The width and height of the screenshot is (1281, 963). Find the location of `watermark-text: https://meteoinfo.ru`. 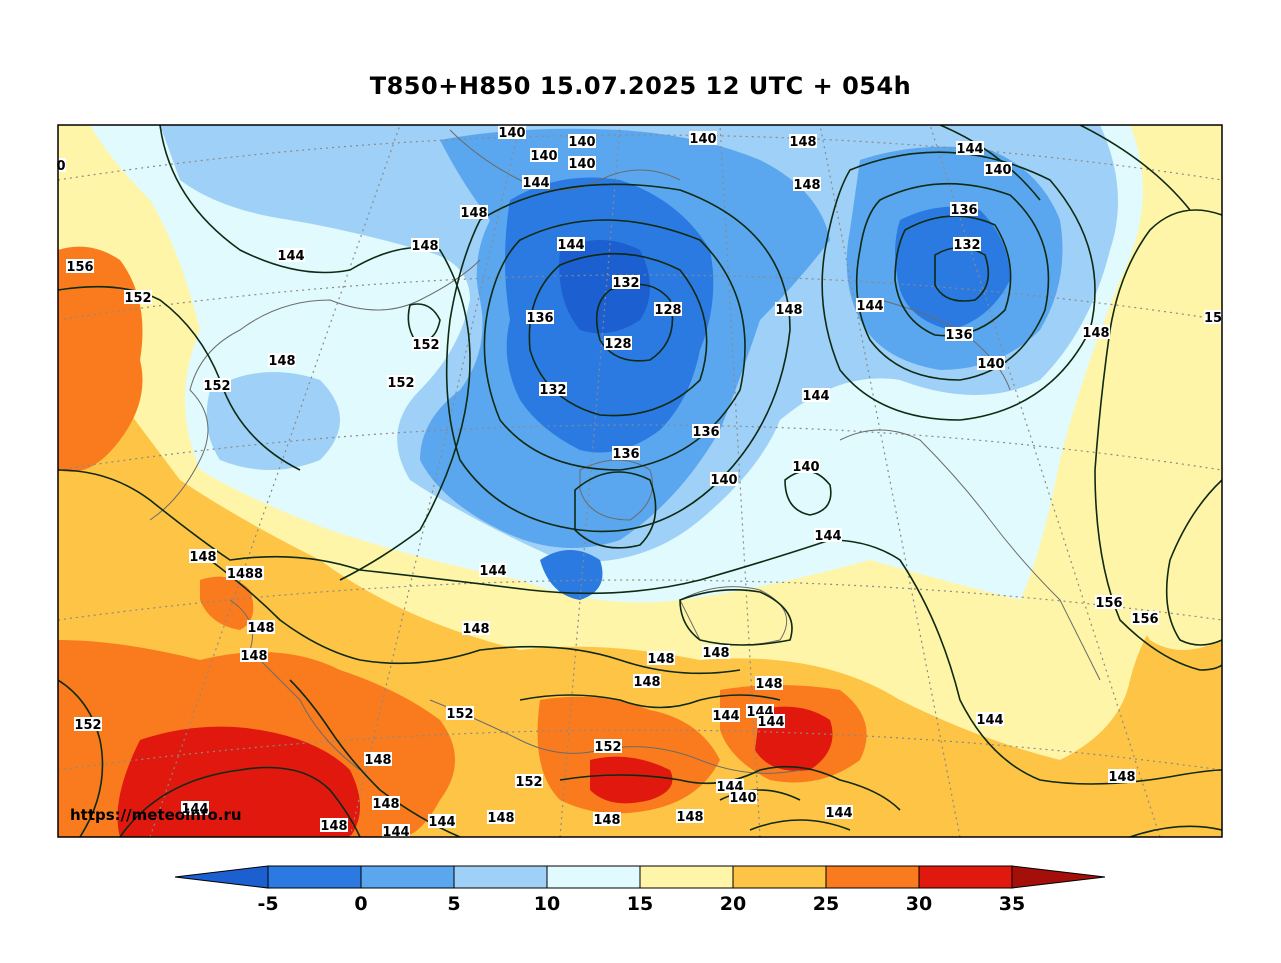

watermark-text: https://meteoinfo.ru is located at coordinates (156, 815).